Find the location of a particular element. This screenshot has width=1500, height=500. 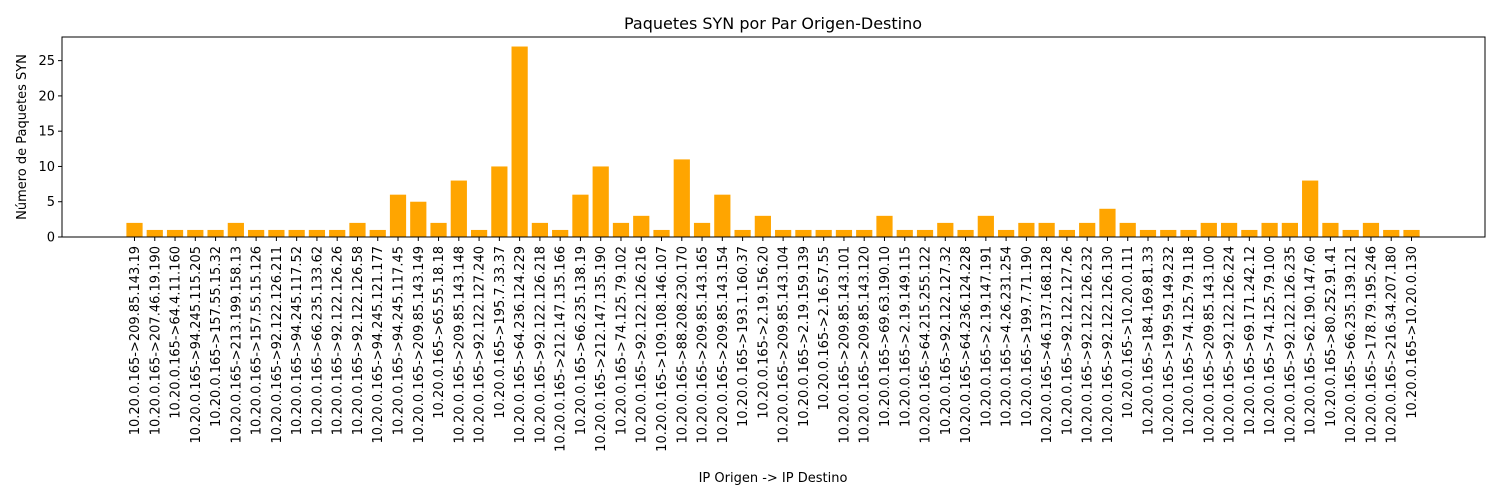

x-tick-label: 10.20.0.165->88.208.230.170 is located at coordinates (682, 345).